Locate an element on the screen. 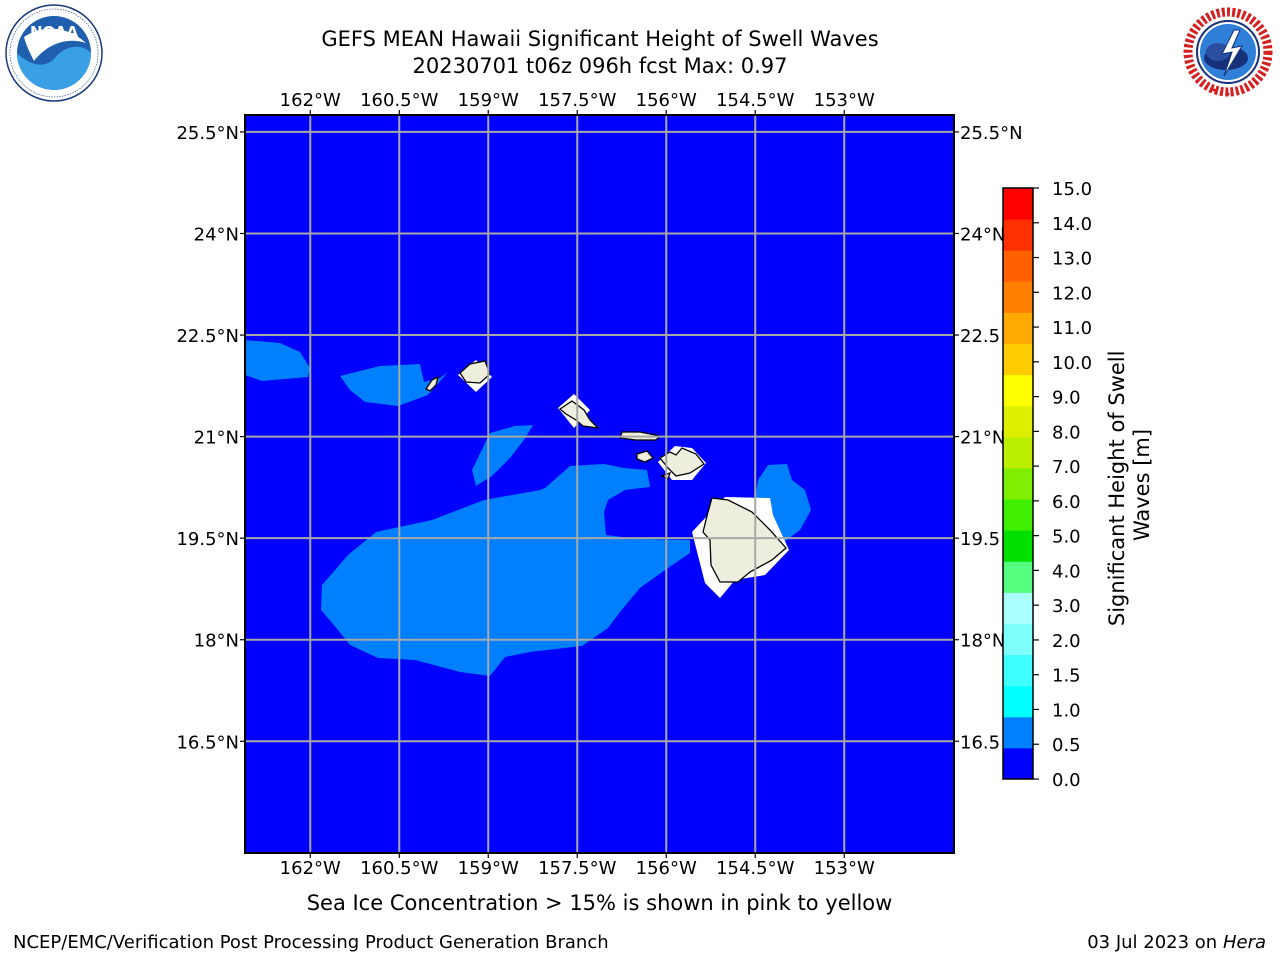 The height and width of the screenshot is (960, 1280). noaa-logo-icon: NOAA is located at coordinates (54, 53).